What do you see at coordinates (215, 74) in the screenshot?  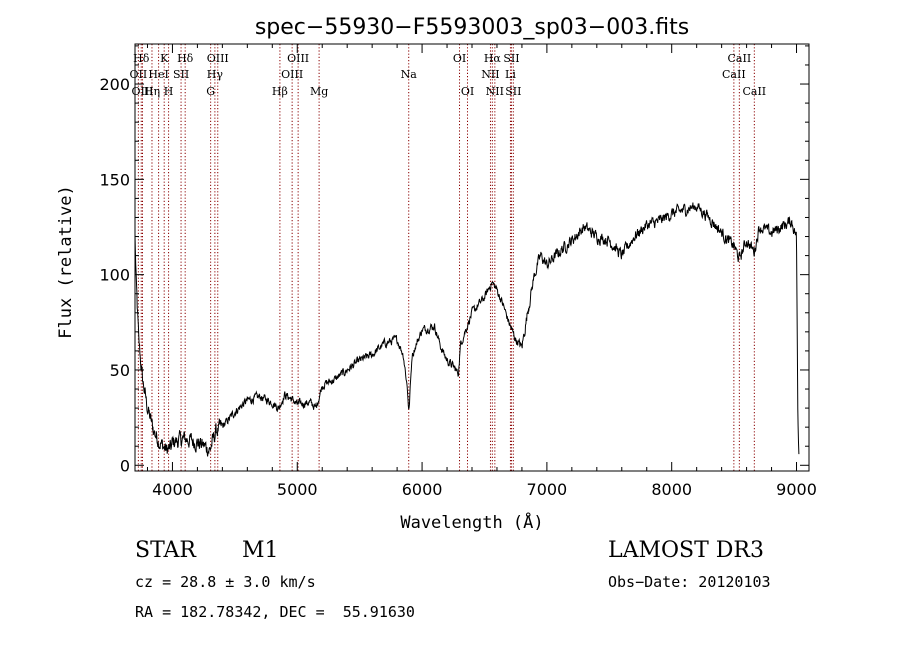 I see `line-marker-label: Hγ` at bounding box center [215, 74].